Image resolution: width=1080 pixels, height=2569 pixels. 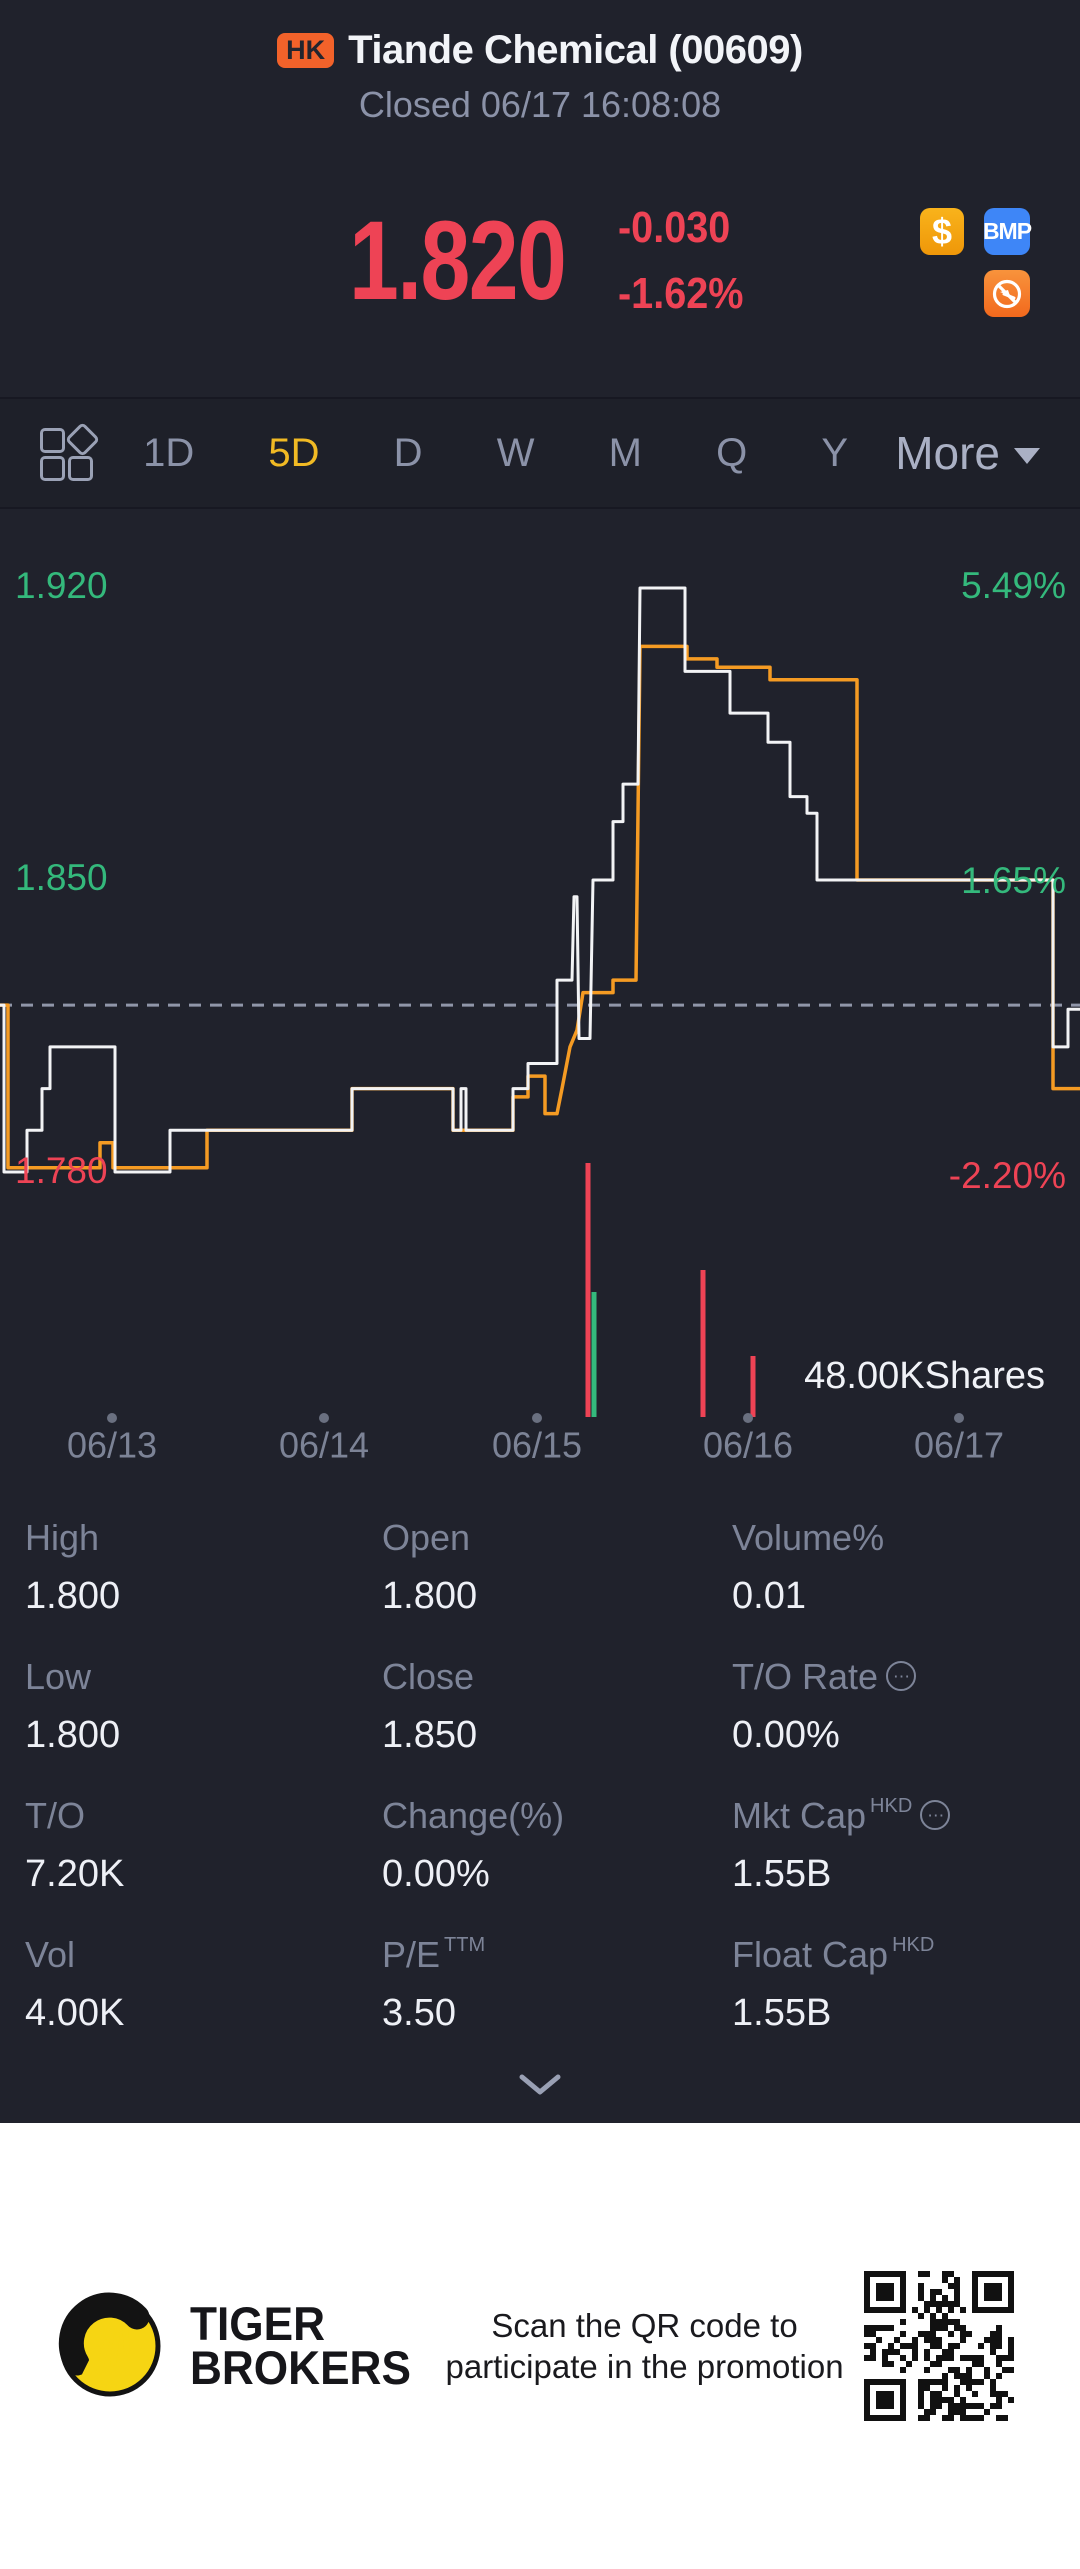 I want to click on date-label: 06/16, so click(x=748, y=1442).